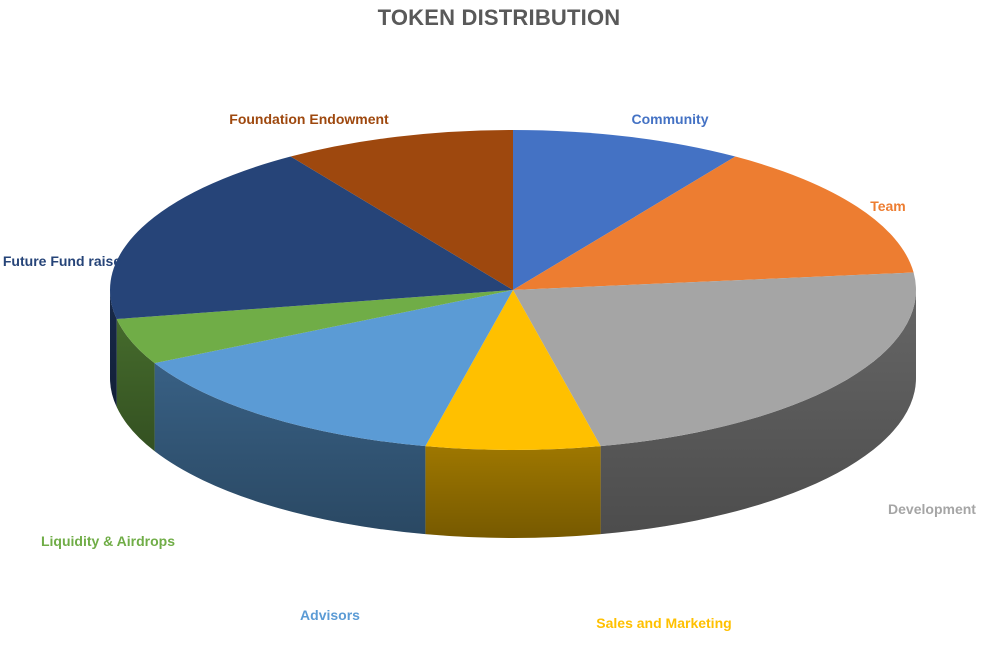 This screenshot has width=998, height=650. I want to click on slice-label-foundation-endowment: Foundation Endowment, so click(309, 119).